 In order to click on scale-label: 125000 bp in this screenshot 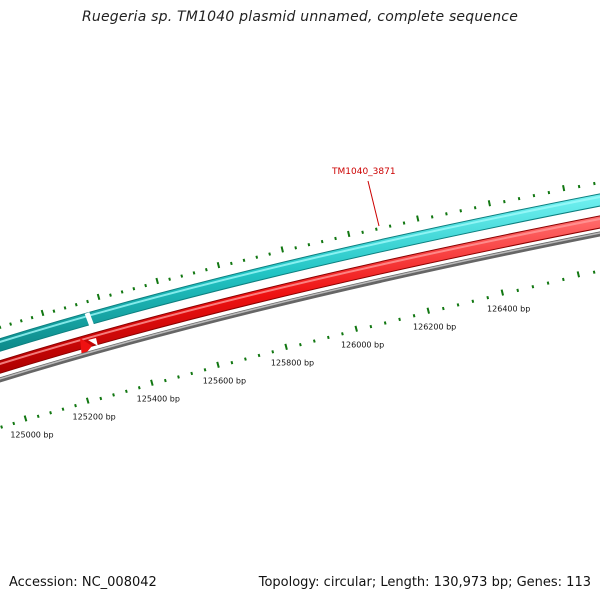, I will do `click(31, 434)`.